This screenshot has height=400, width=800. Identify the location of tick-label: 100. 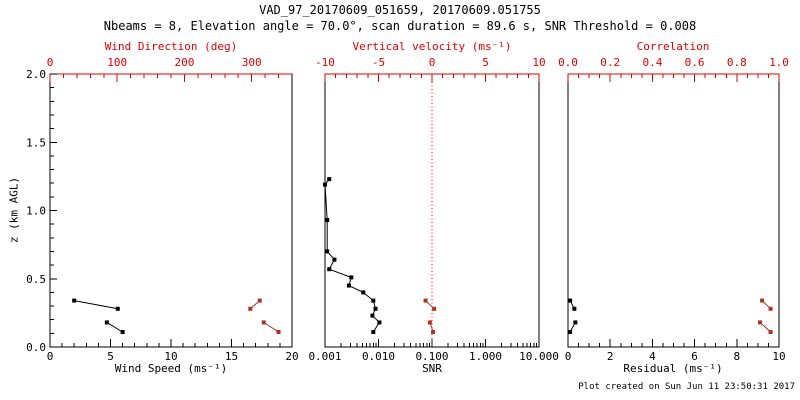
(117, 62).